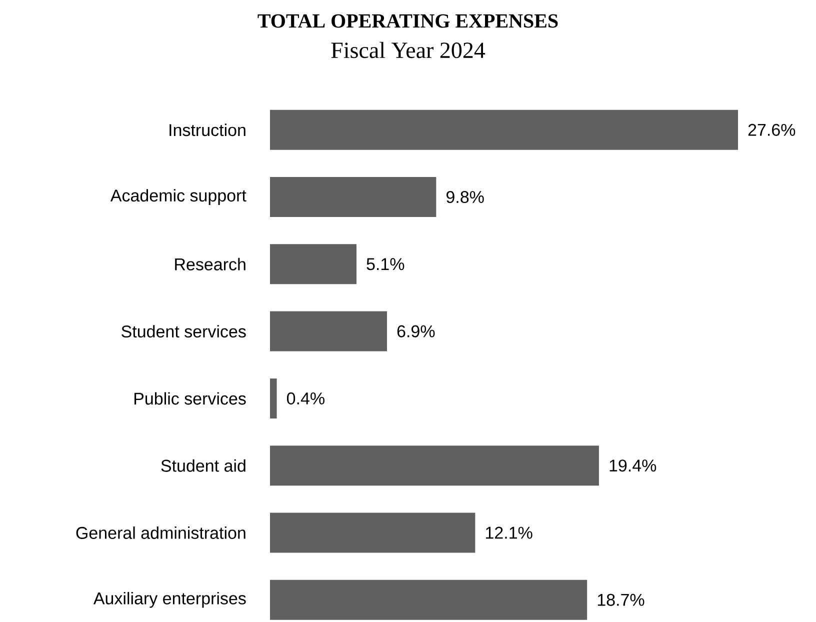 This screenshot has width=816, height=622. I want to click on data-label: 6.9%, so click(416, 331).